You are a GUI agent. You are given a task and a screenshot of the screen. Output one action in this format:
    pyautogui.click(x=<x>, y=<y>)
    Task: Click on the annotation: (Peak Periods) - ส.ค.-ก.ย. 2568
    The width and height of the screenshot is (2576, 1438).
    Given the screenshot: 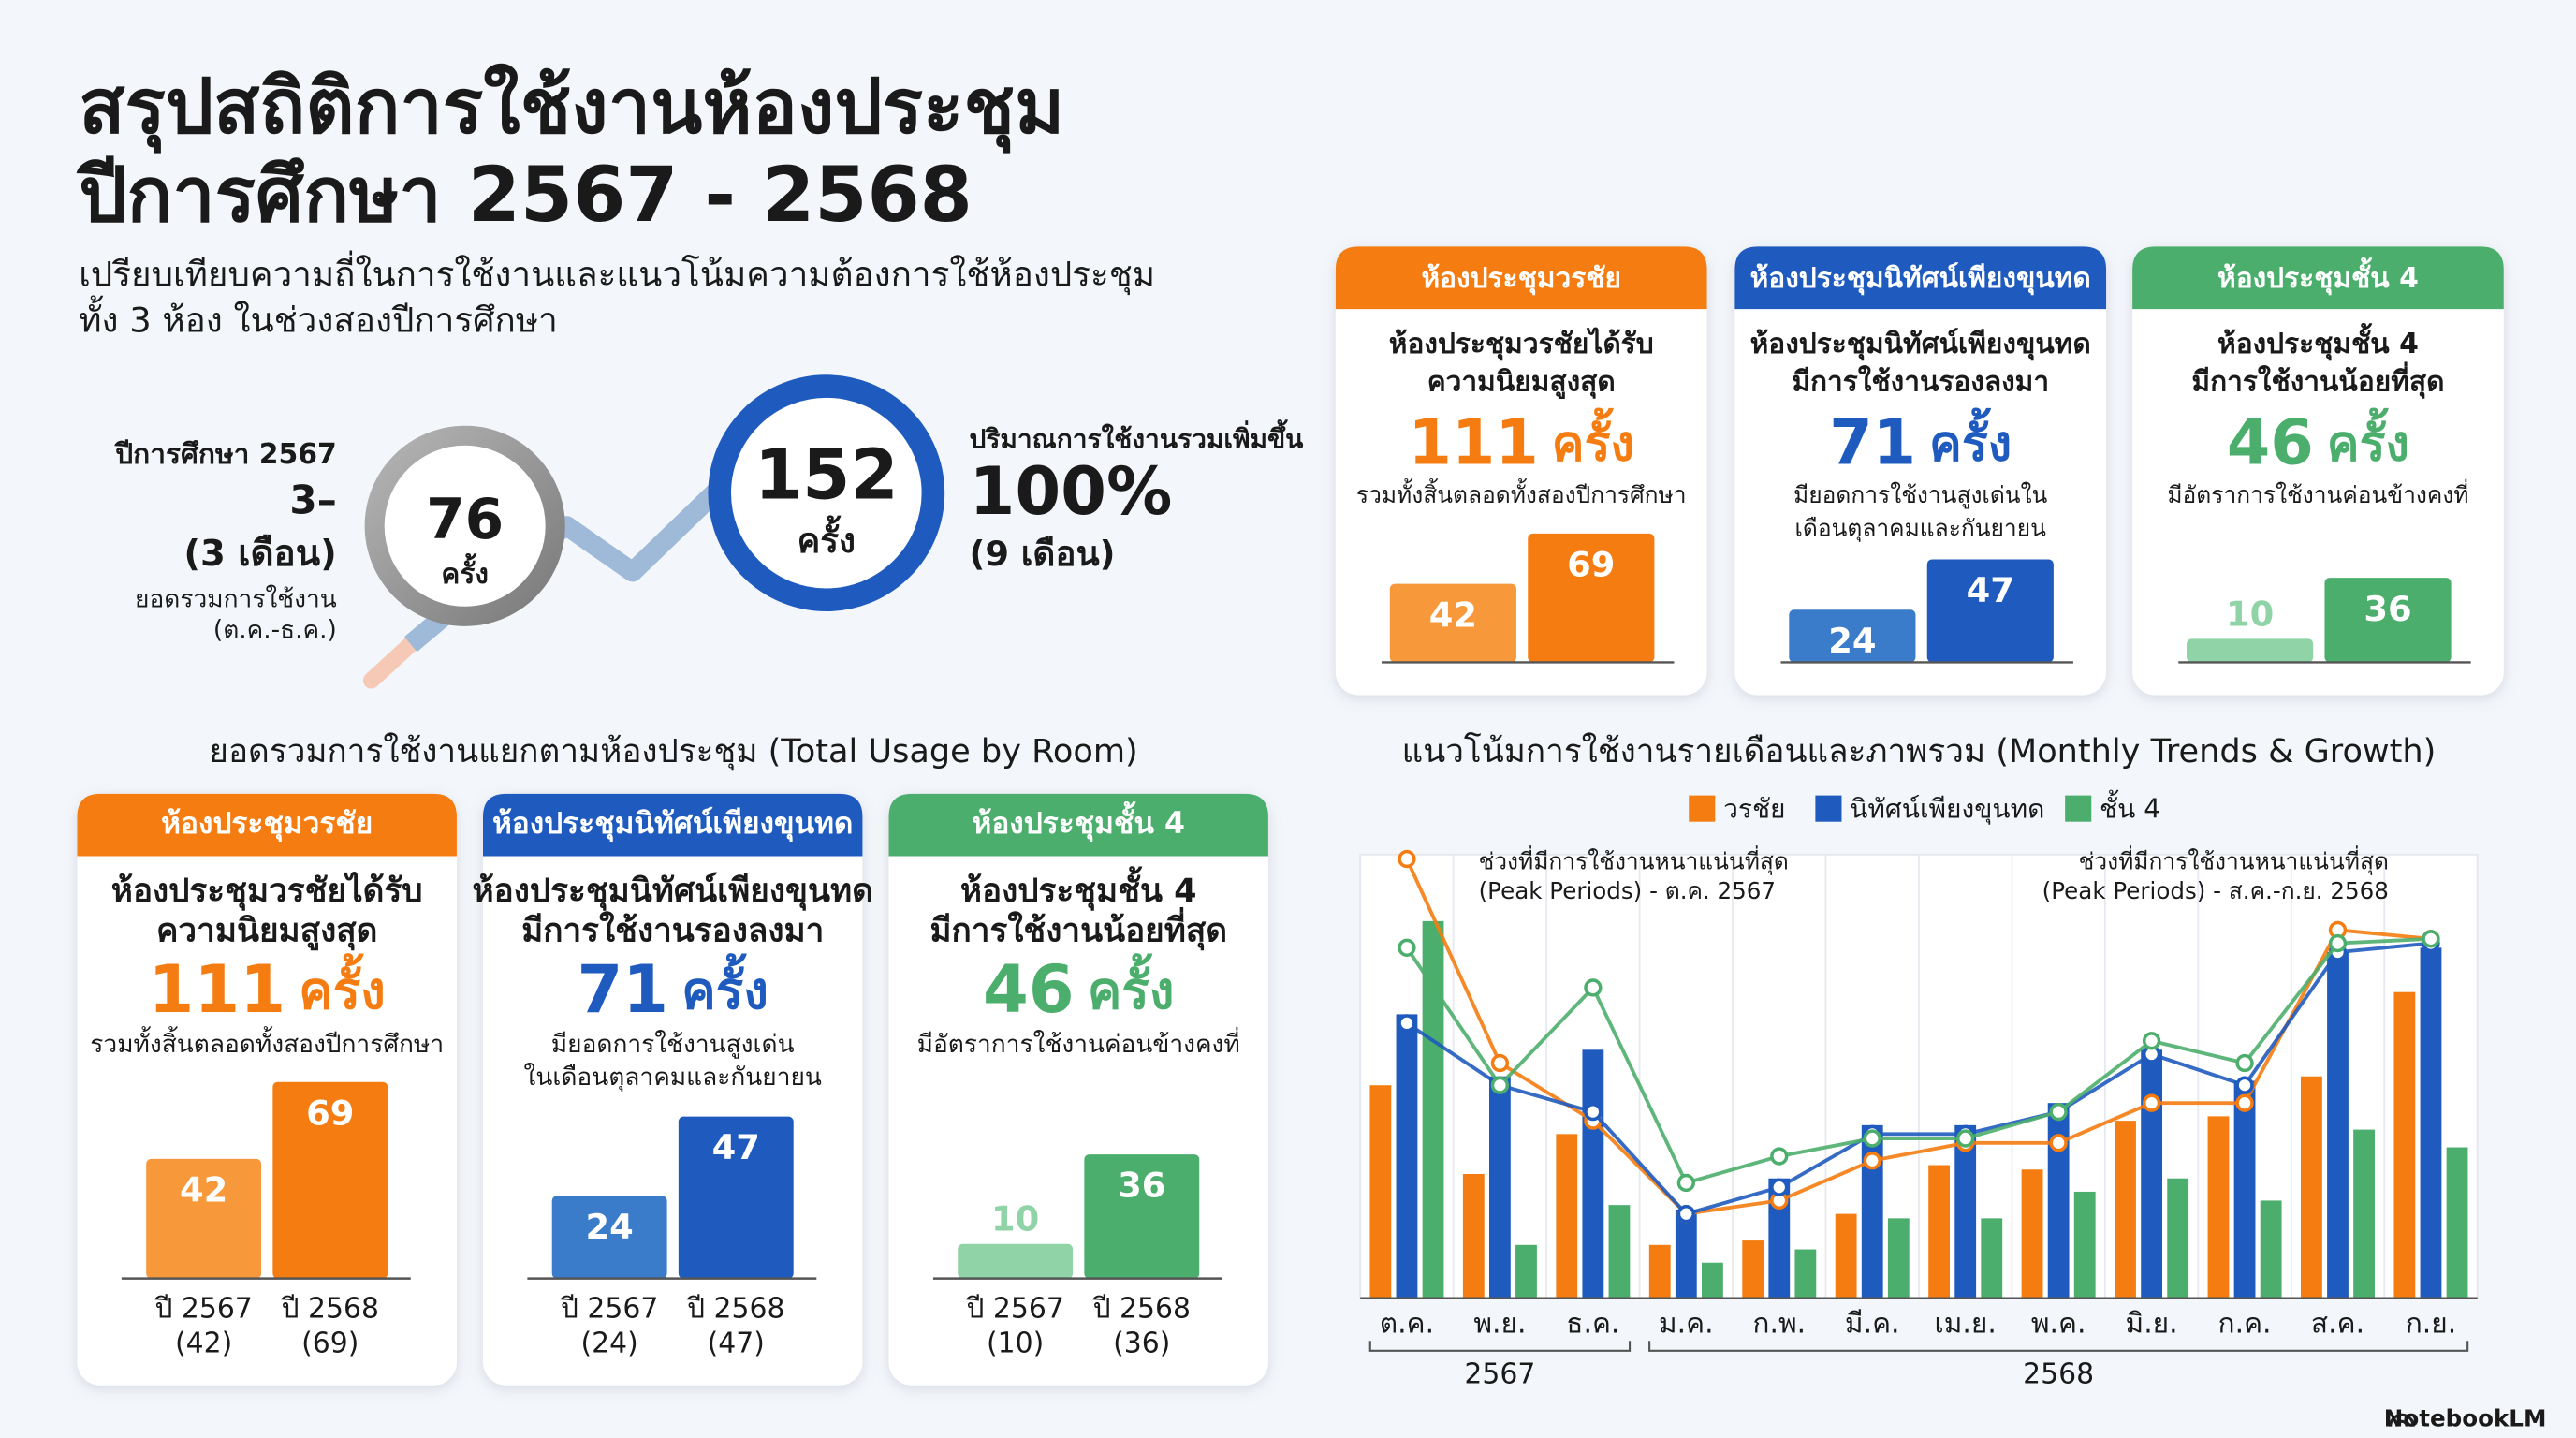 What is the action you would take?
    pyautogui.click(x=2215, y=890)
    